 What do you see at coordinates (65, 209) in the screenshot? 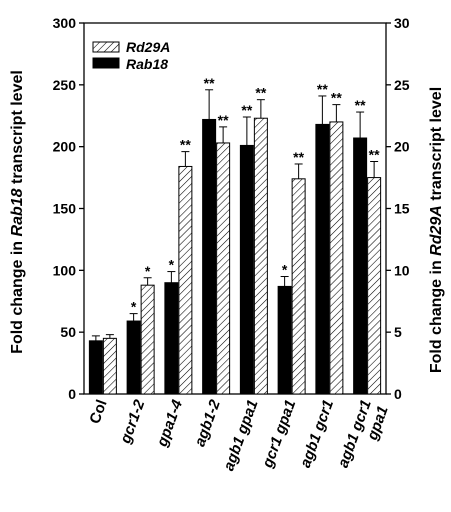
I see `y-left-tick-label: 150` at bounding box center [65, 209].